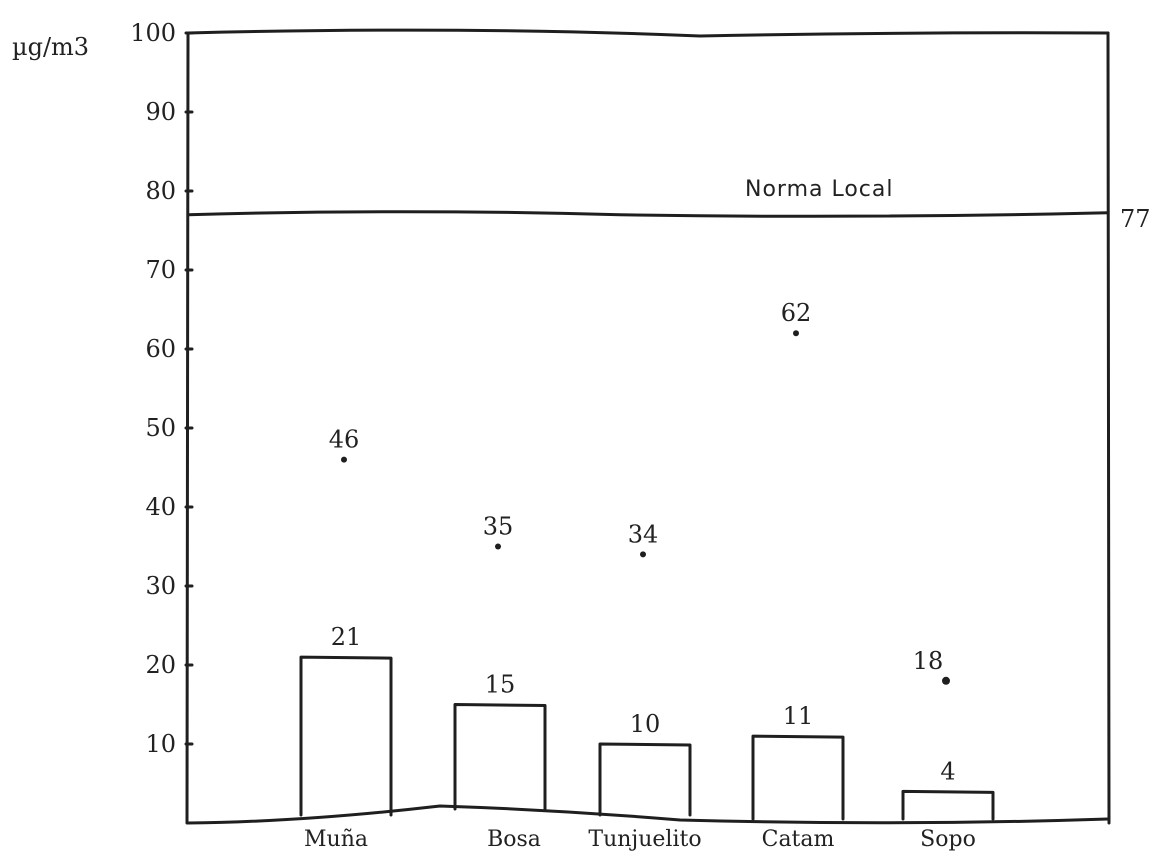 This screenshot has width=1154, height=858. Describe the element at coordinates (346, 637) in the screenshot. I see `bar-value-label: 21` at that location.